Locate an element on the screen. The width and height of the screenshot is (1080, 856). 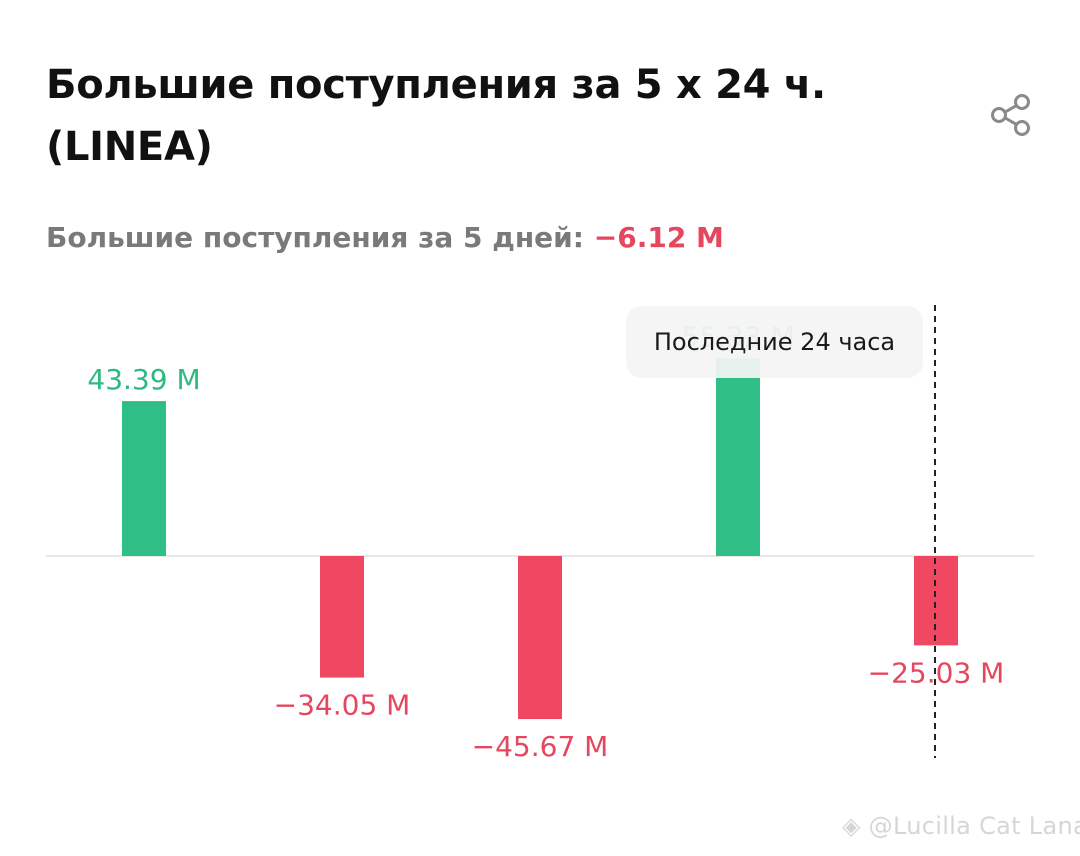
summary-line: Большие поступления за 5 дней: −6.12 M is located at coordinates (385, 238).